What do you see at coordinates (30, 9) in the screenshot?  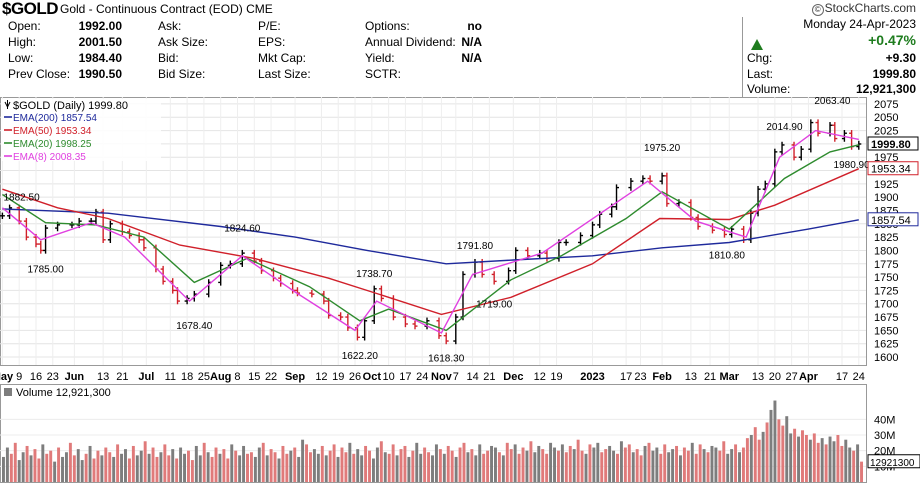 I see `symbol-title: $GOLD` at bounding box center [30, 9].